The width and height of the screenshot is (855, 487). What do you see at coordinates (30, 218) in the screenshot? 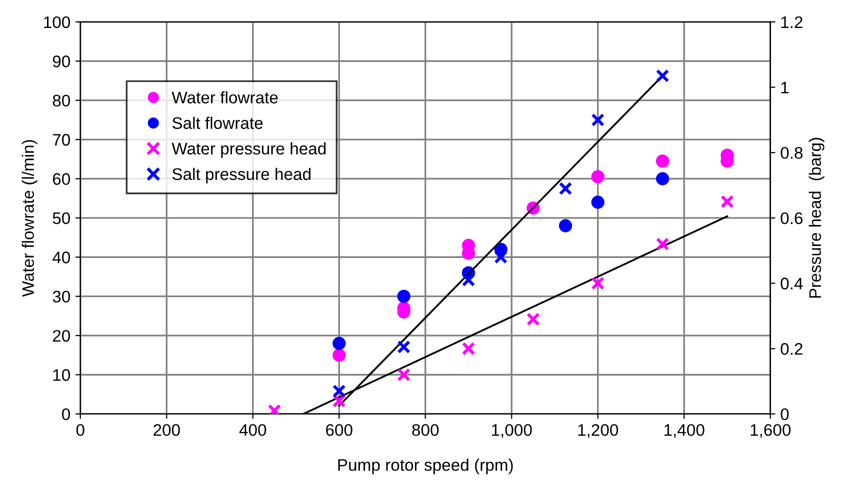
I see `y-axis-title: Water flowrate (l/min)` at bounding box center [30, 218].